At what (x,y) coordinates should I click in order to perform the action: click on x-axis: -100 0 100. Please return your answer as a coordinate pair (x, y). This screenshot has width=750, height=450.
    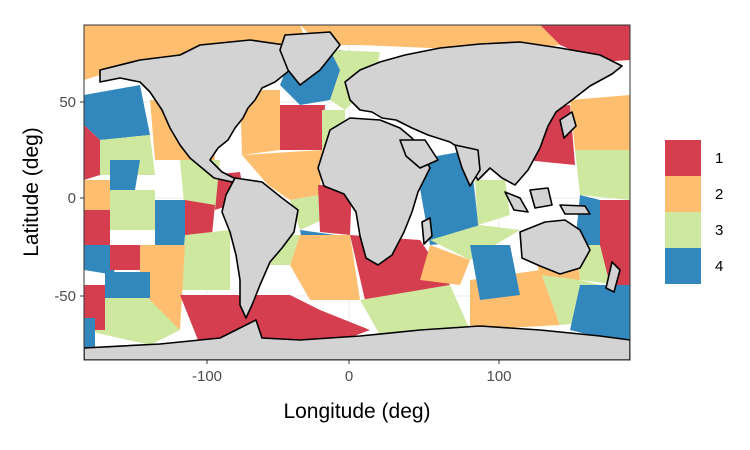
    Looking at the image, I should click on (352, 372).